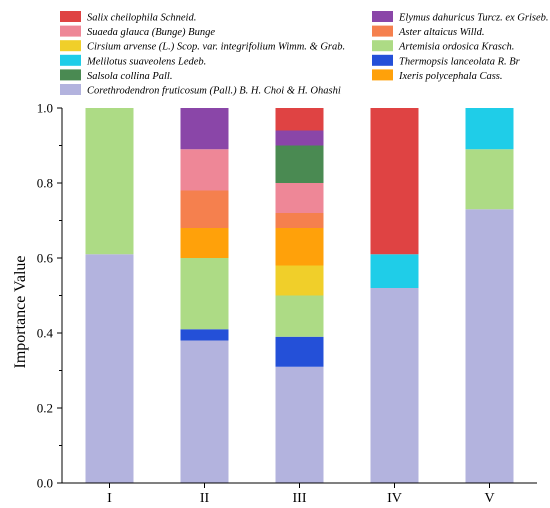  Describe the element at coordinates (299, 164) in the screenshot. I see `bar-iii-salsola-collina-pall` at that location.